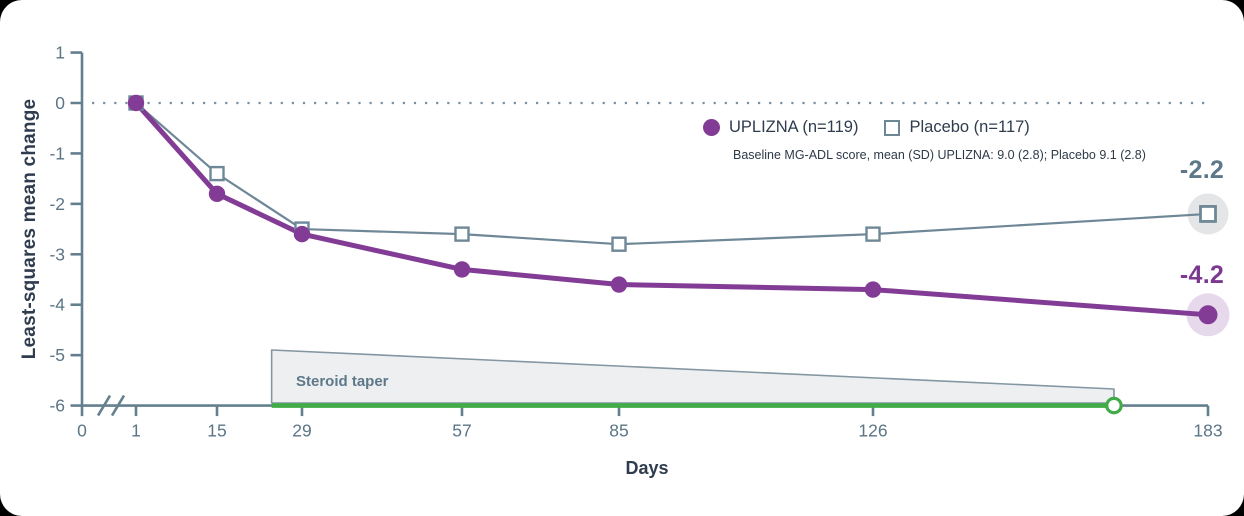 The image size is (1244, 516). Describe the element at coordinates (301, 431) in the screenshot. I see `x-tick-label: 29` at that location.